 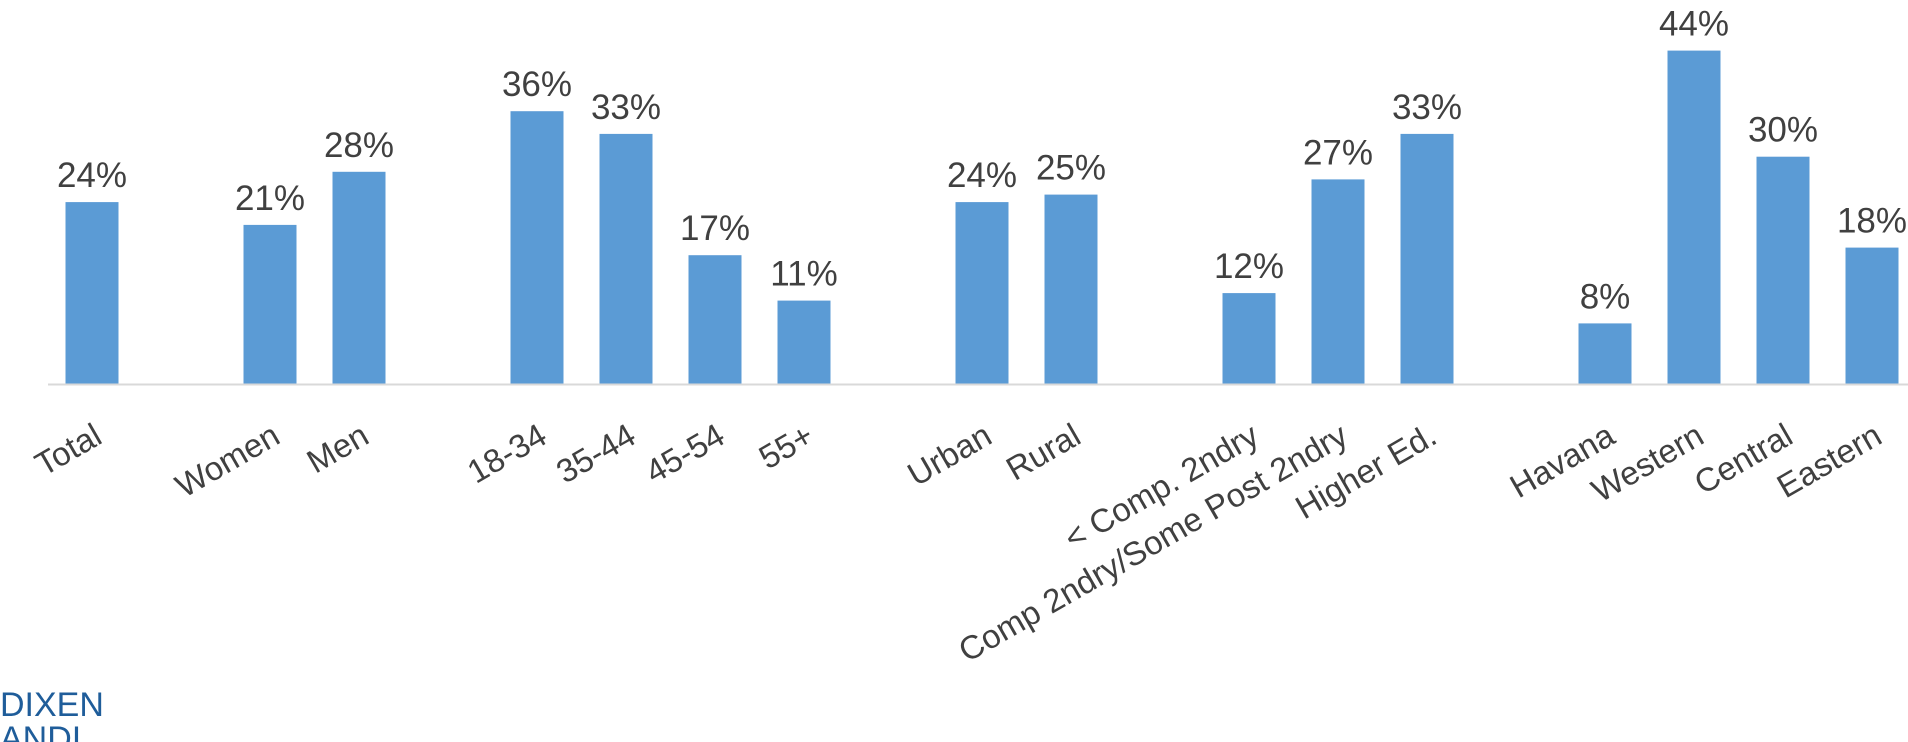 What do you see at coordinates (596, 453) in the screenshot?
I see `category-label-4: 35-44` at bounding box center [596, 453].